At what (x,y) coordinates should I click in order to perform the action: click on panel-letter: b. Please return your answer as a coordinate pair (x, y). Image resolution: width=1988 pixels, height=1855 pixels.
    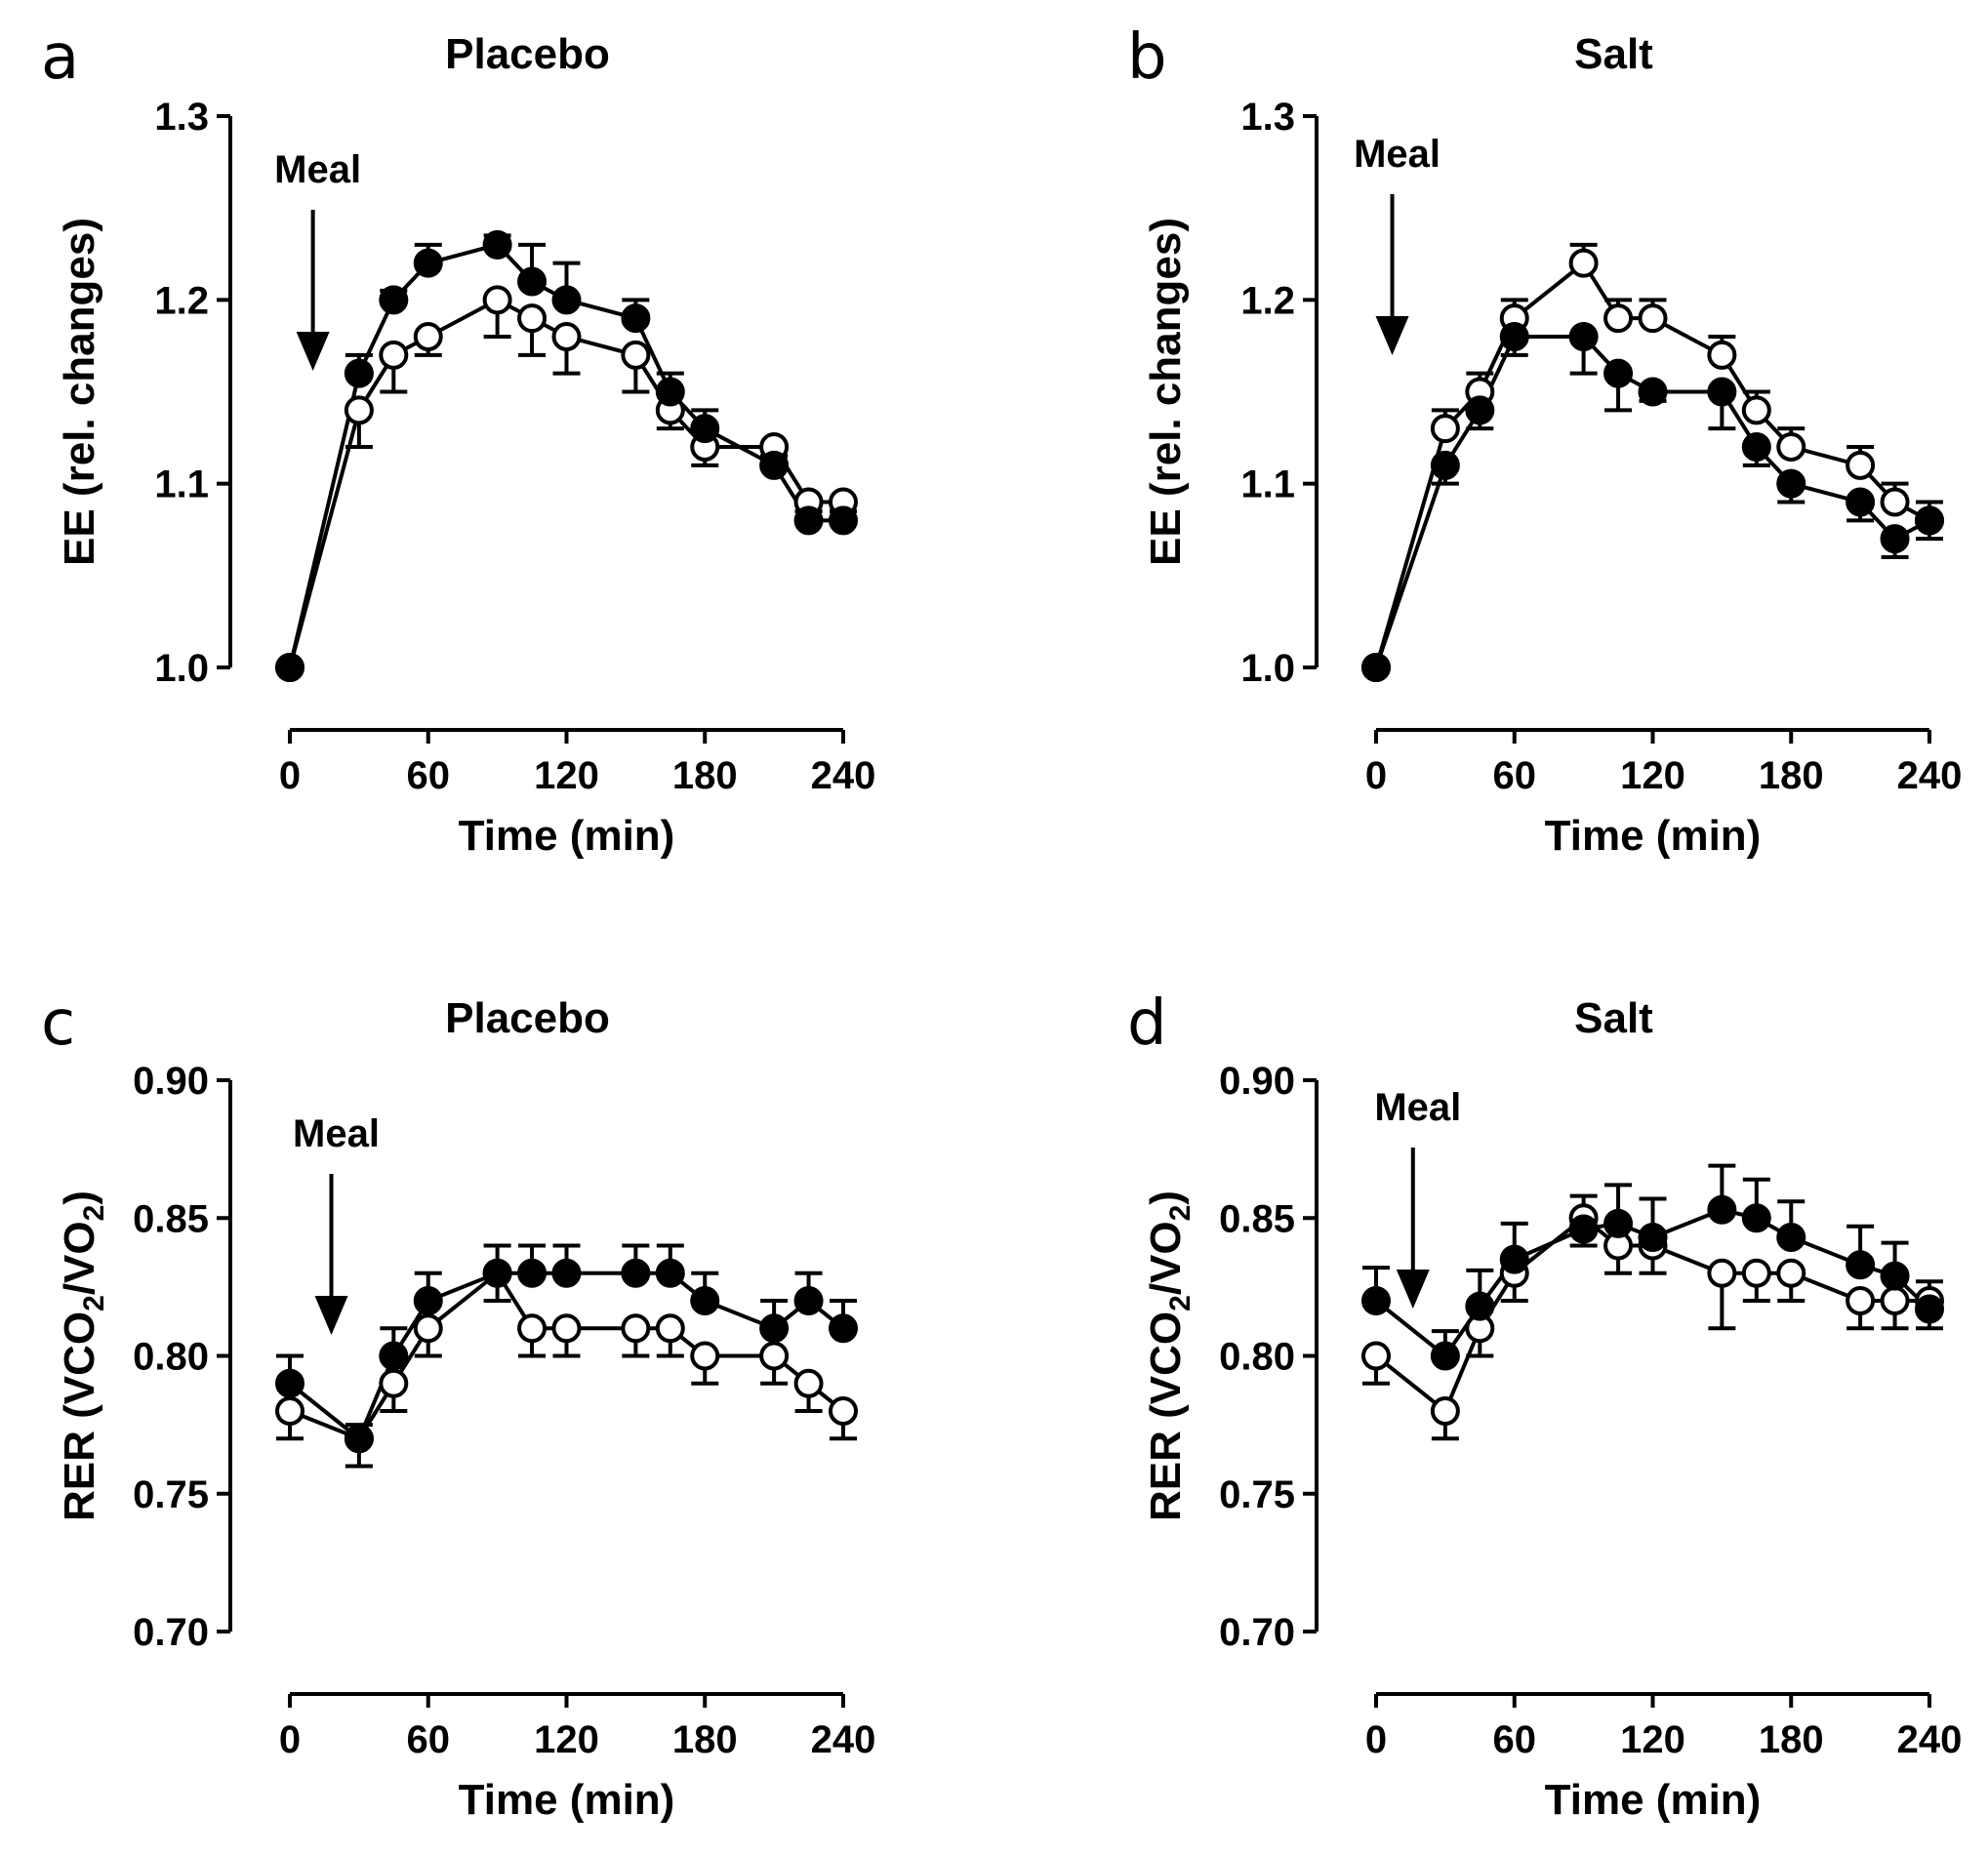
    Looking at the image, I should click on (1147, 57).